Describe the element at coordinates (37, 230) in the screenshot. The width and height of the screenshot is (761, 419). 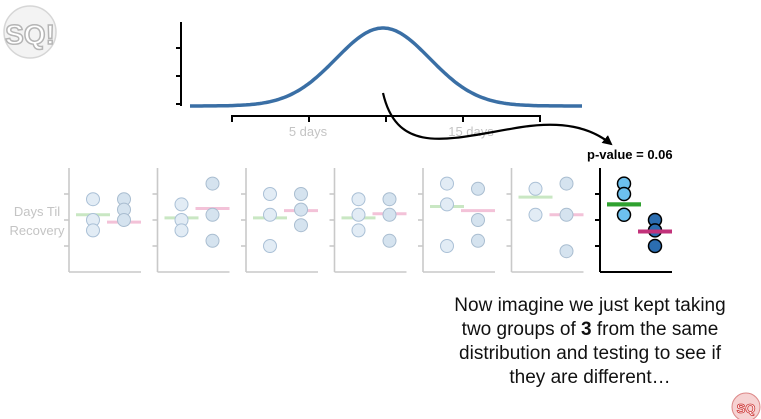
I see `y-label-line-2: Recovery` at that location.